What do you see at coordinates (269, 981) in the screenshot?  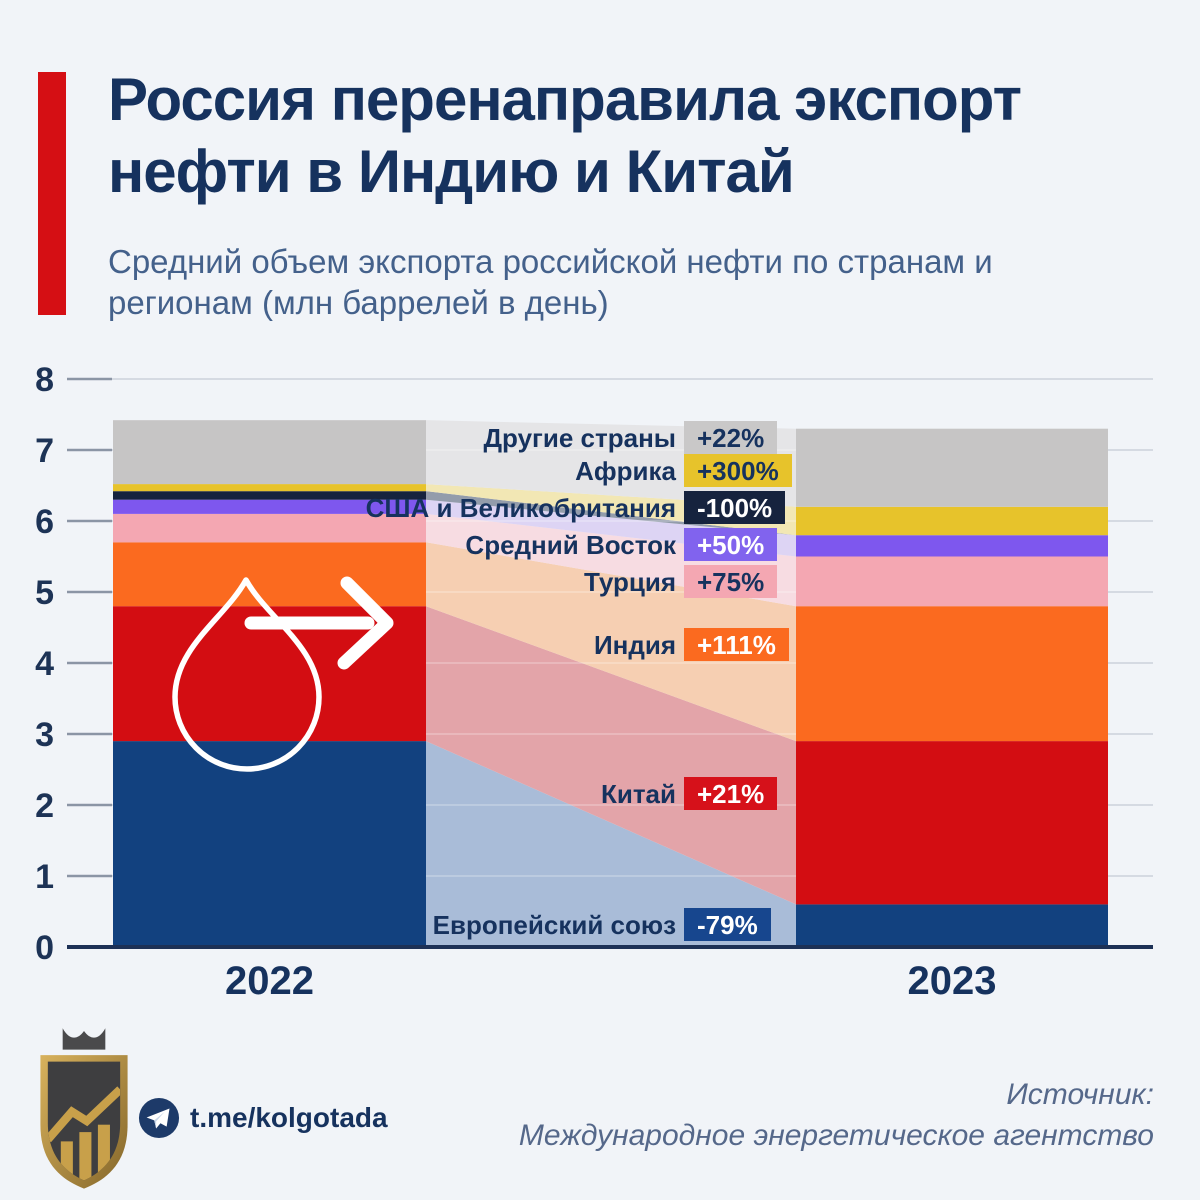 I see `x-category-label: 2022` at bounding box center [269, 981].